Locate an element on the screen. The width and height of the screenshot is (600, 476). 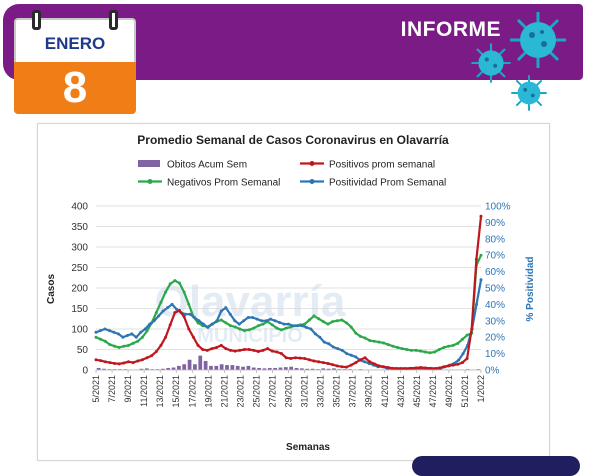
x-tick-label: 41/2021 is located at coordinates (385, 391).